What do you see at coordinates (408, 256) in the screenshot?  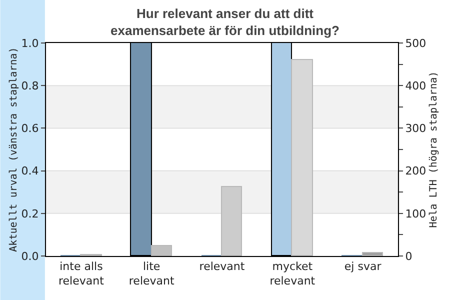 I see `y2-tick-label: 0` at bounding box center [408, 256].